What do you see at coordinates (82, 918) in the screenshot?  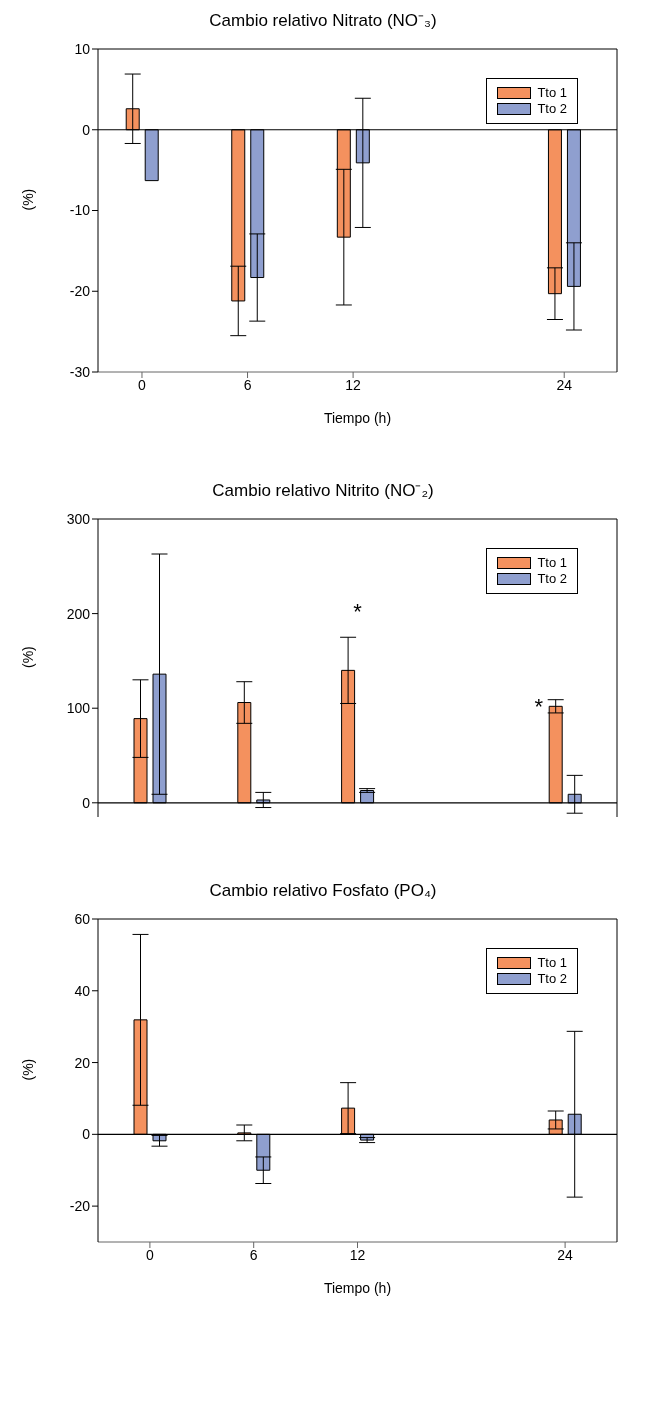 I see `y-tick-label: 60` at bounding box center [82, 918].